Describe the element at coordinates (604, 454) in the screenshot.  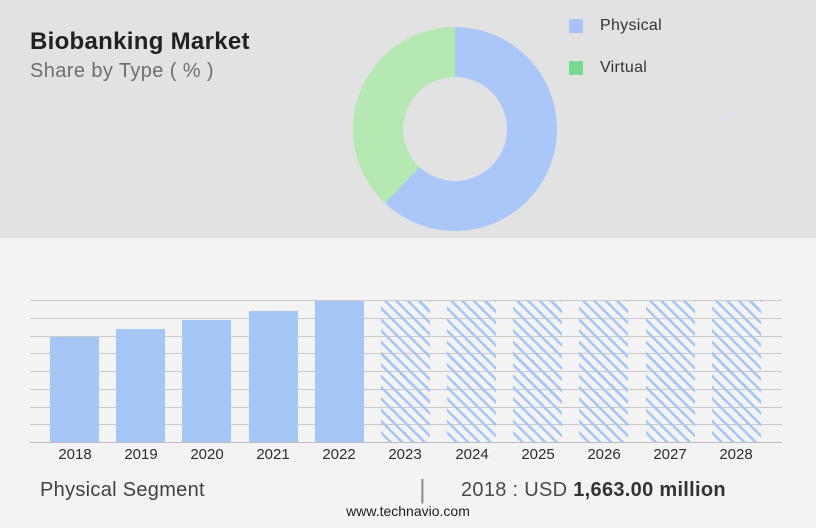
I see `x-tick-label-2026: 2026` at that location.